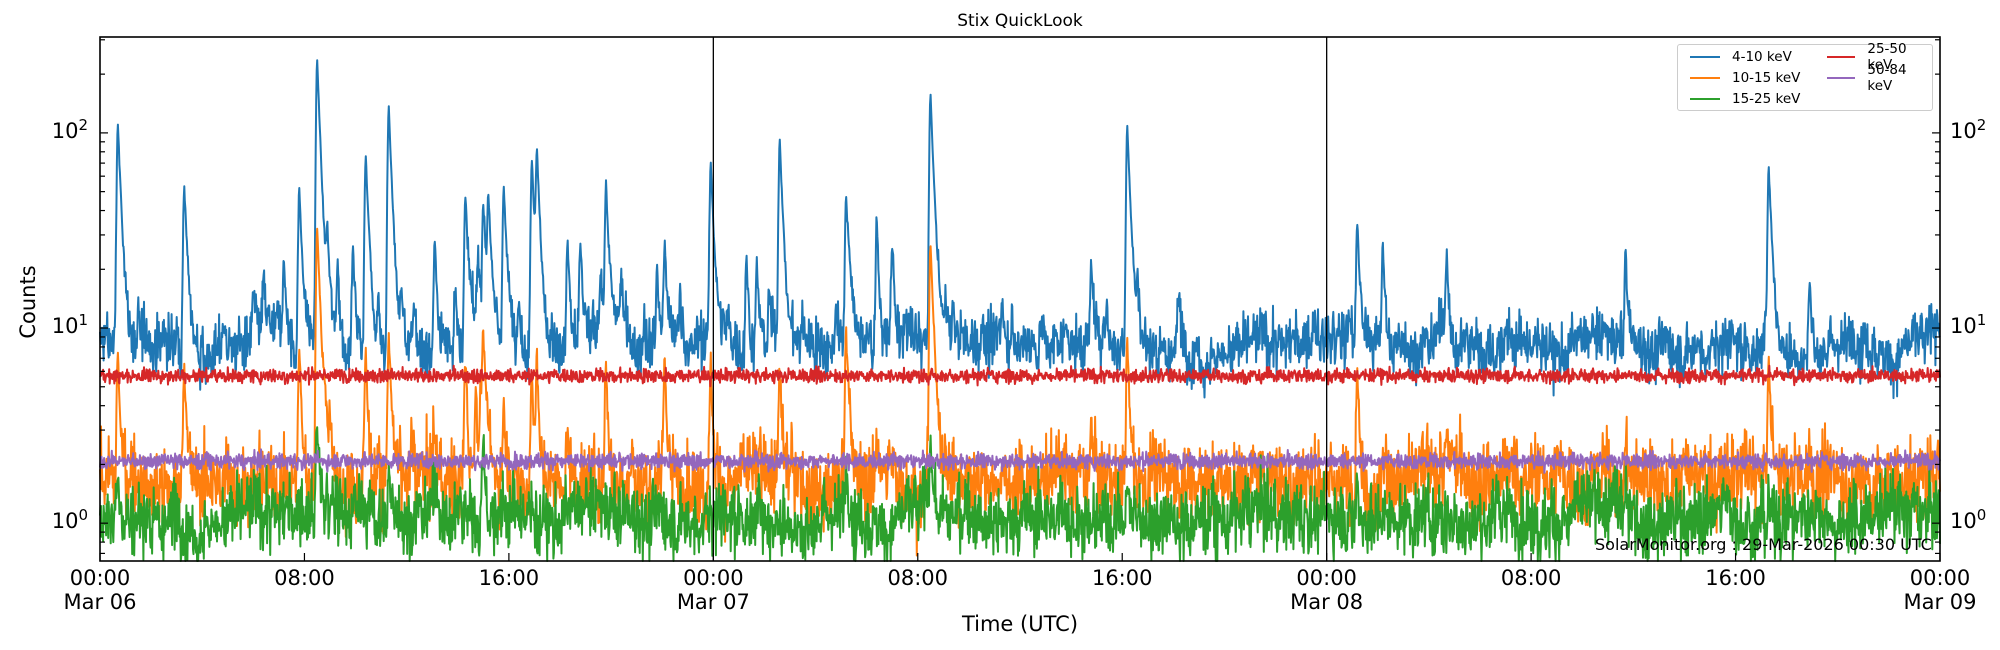 The height and width of the screenshot is (650, 2000). I want to click on legend-label: 50-84 keV, so click(1887, 78).